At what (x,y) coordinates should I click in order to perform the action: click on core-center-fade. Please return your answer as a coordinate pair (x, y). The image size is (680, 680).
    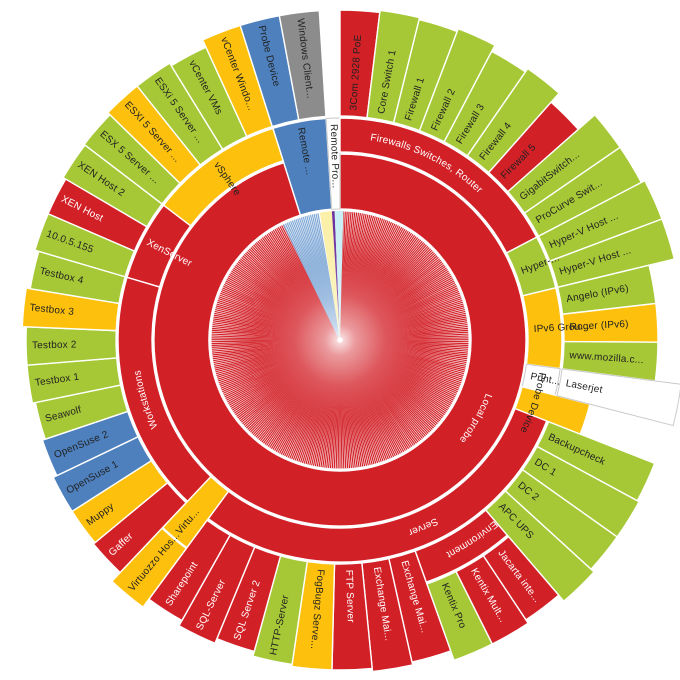
    Looking at the image, I should click on (340, 340).